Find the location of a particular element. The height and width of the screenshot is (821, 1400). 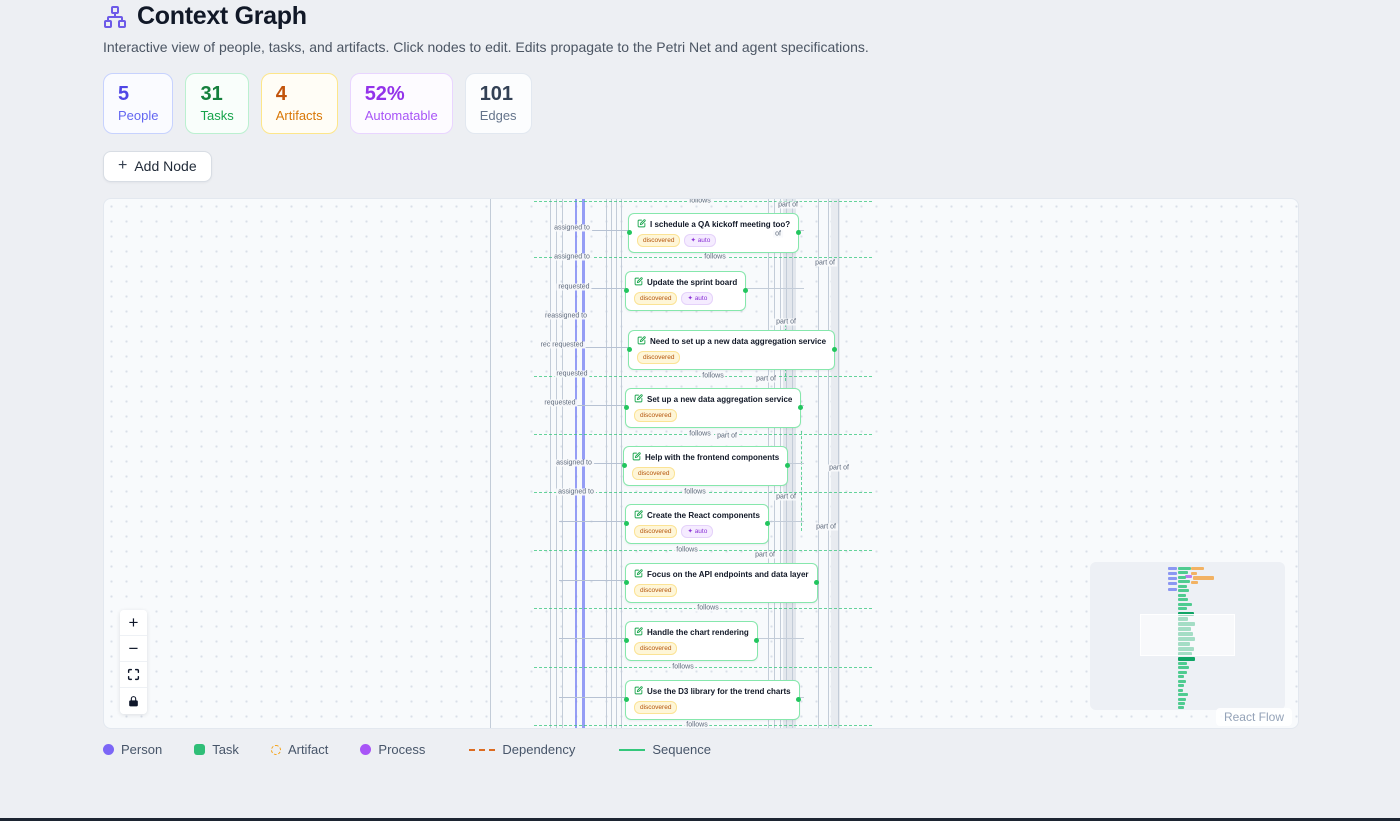

workflow-icon is located at coordinates (115, 17).